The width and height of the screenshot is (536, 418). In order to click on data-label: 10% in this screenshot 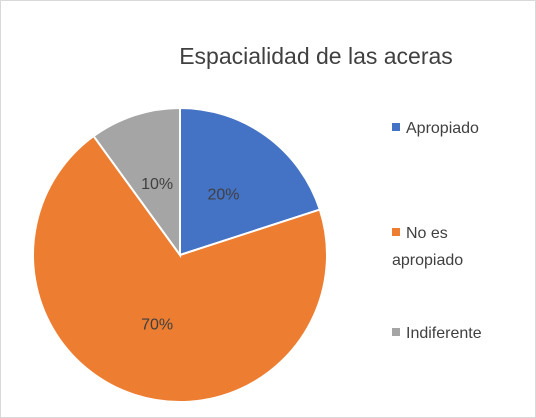, I will do `click(157, 184)`.